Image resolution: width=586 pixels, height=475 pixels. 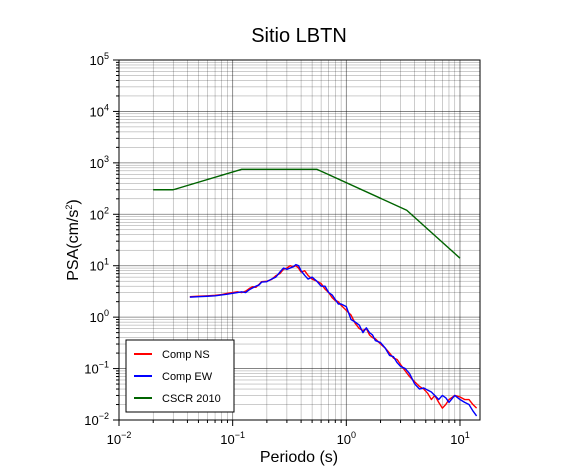 What do you see at coordinates (73, 201) in the screenshot?
I see `y-axis-label-close: )` at bounding box center [73, 201].